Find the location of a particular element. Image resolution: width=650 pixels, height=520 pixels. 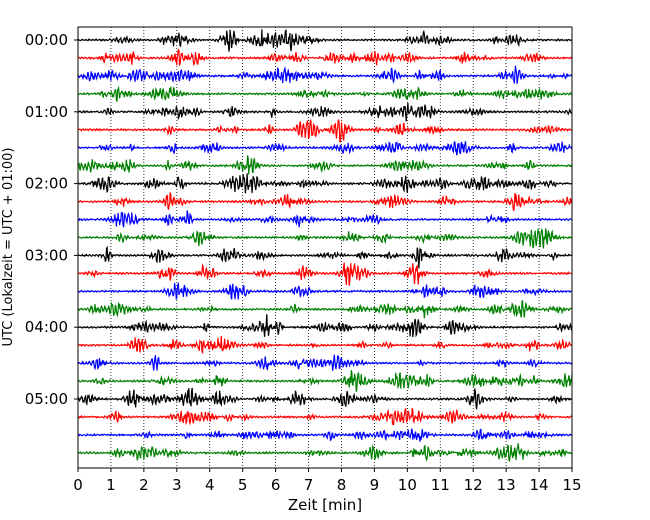

x-tick-label: 10 is located at coordinates (407, 485).